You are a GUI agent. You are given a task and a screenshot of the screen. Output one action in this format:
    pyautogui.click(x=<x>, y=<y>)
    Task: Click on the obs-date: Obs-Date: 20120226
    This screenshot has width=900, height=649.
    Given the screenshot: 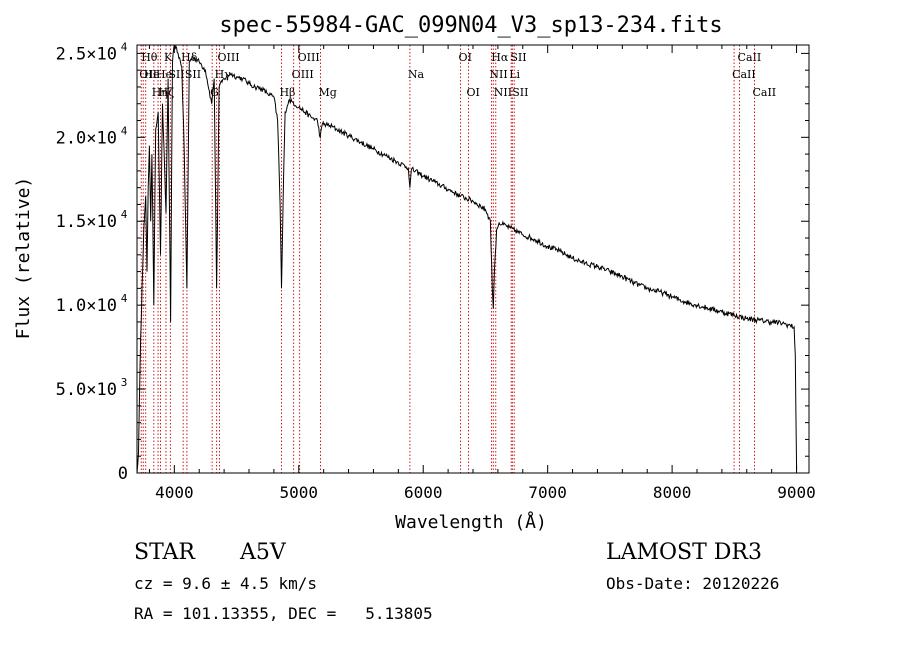 What is the action you would take?
    pyautogui.click(x=693, y=583)
    